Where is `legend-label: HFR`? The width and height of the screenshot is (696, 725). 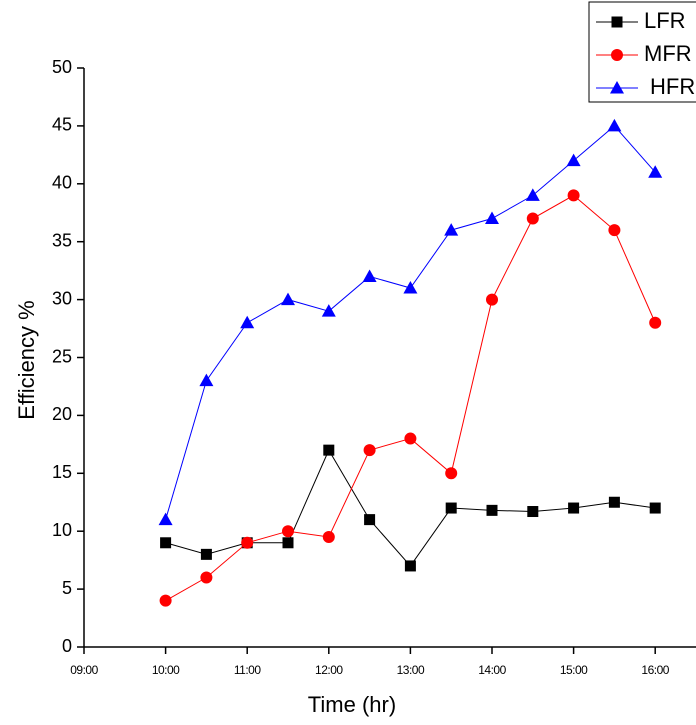 legend-label: HFR is located at coordinates (672, 86).